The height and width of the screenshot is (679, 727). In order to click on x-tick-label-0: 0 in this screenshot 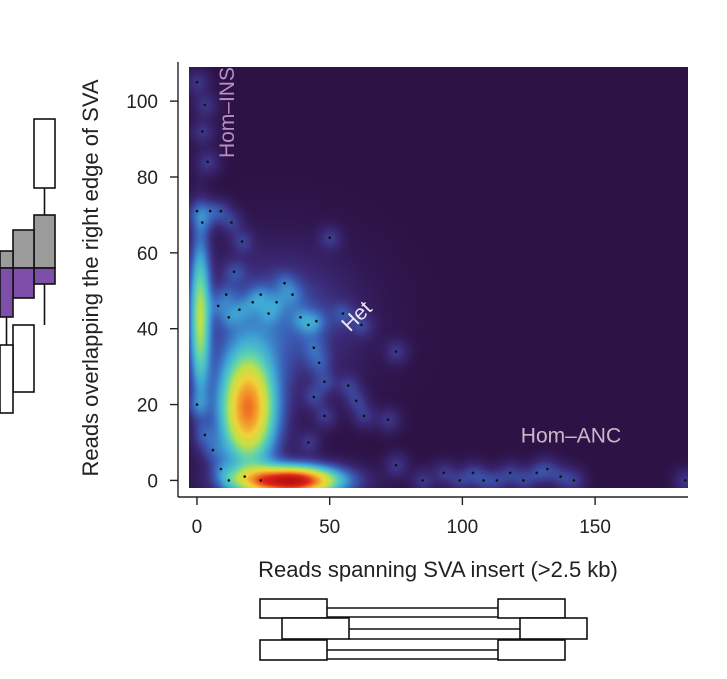, I will do `click(197, 527)`.